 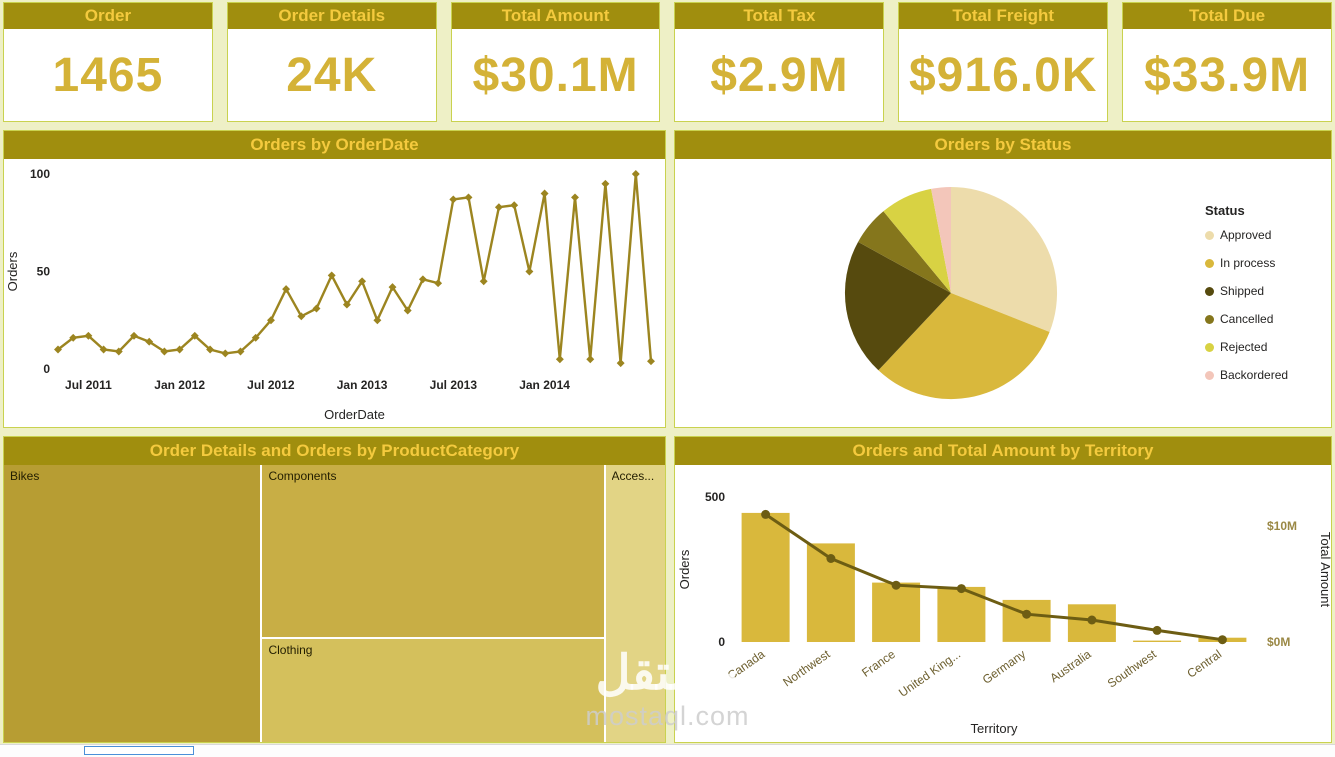 I want to click on legend-label: Cancelled, so click(x=1247, y=319).